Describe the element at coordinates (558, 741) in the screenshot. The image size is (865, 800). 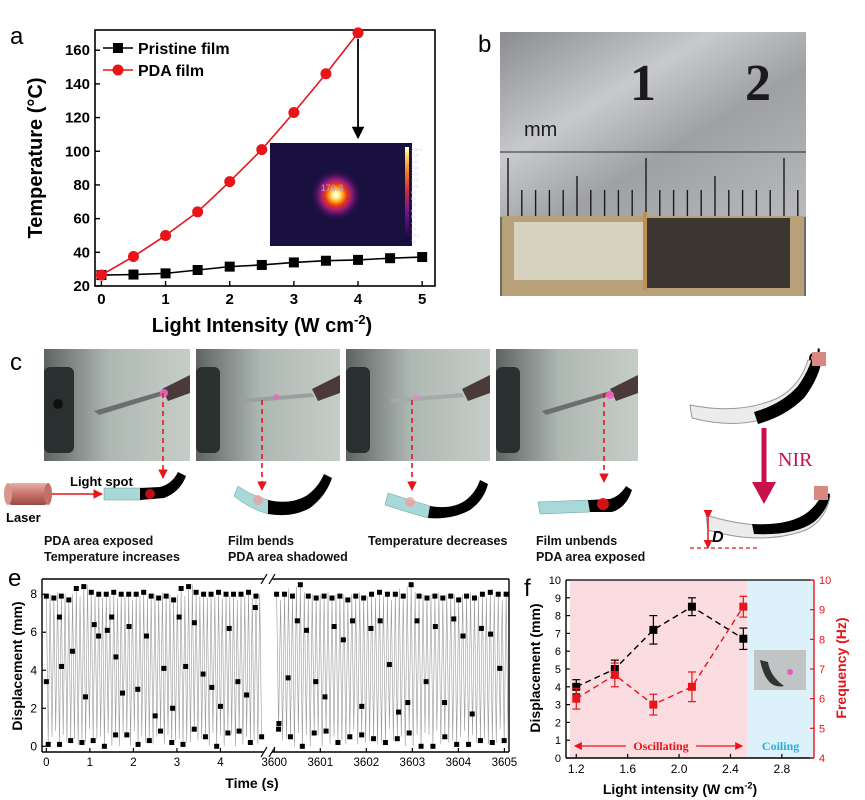
I see `y-tick-label-f-left-1: 1` at that location.